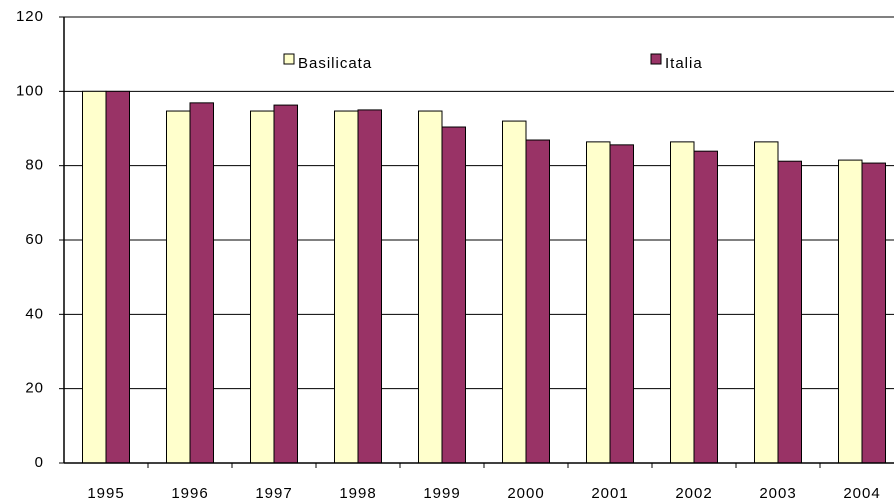 The height and width of the screenshot is (504, 894). What do you see at coordinates (105, 493) in the screenshot?
I see `x-tick-label: 1995` at bounding box center [105, 493].